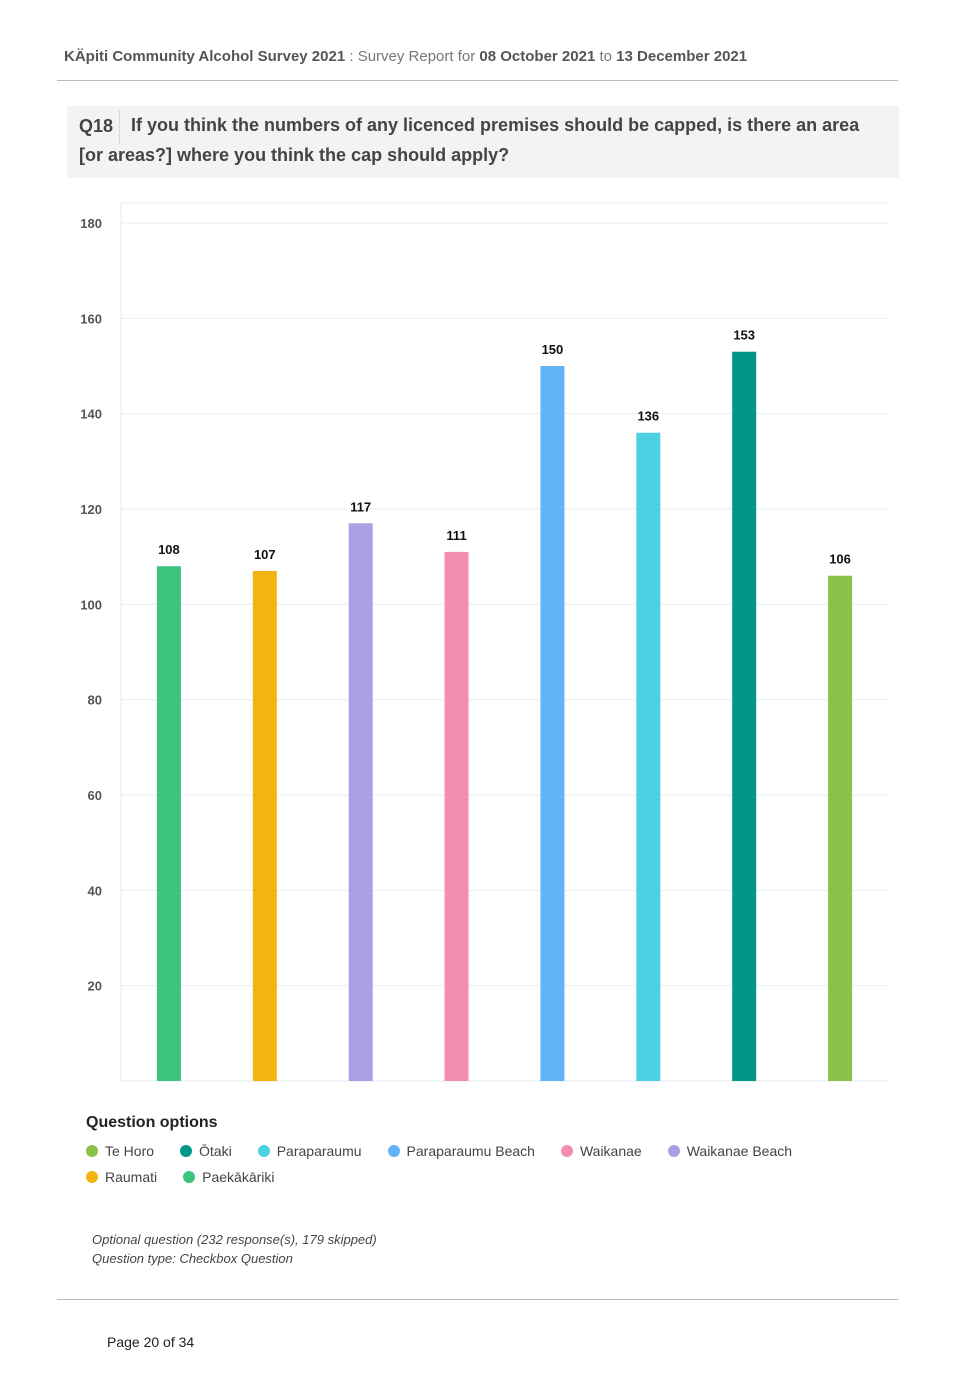 This screenshot has width=967, height=1381. I want to click on y-tick-label: 180, so click(91, 223).